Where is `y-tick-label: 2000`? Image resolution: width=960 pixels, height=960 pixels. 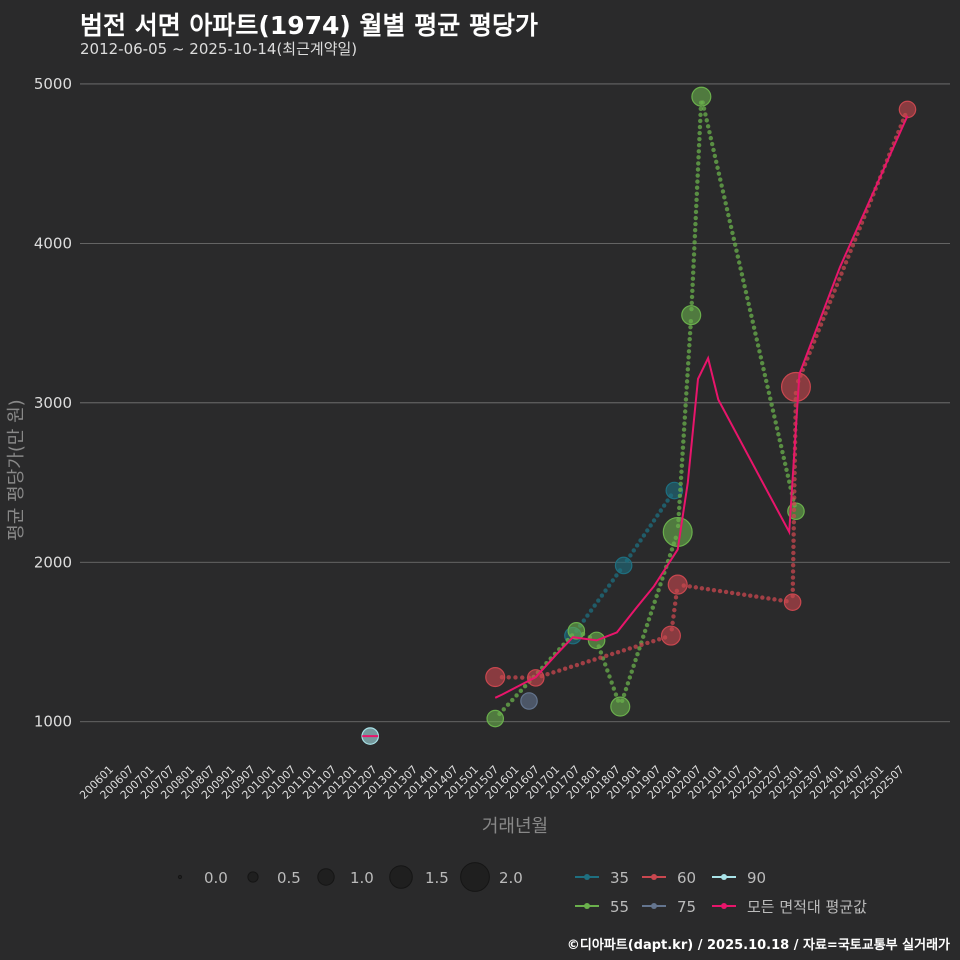 y-tick-label: 2000 is located at coordinates (53, 562).